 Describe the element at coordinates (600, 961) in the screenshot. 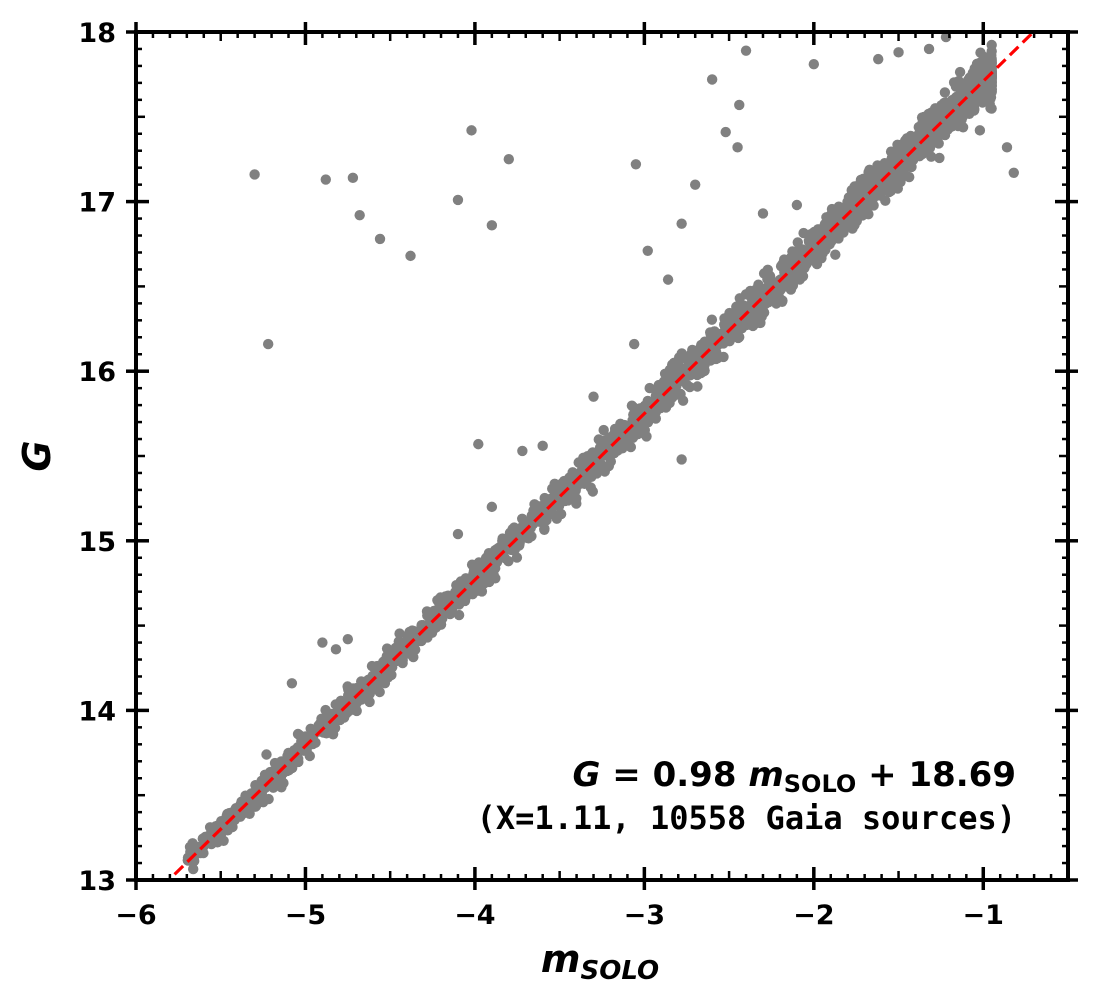

I see `x-axis-label: mSOLO` at that location.